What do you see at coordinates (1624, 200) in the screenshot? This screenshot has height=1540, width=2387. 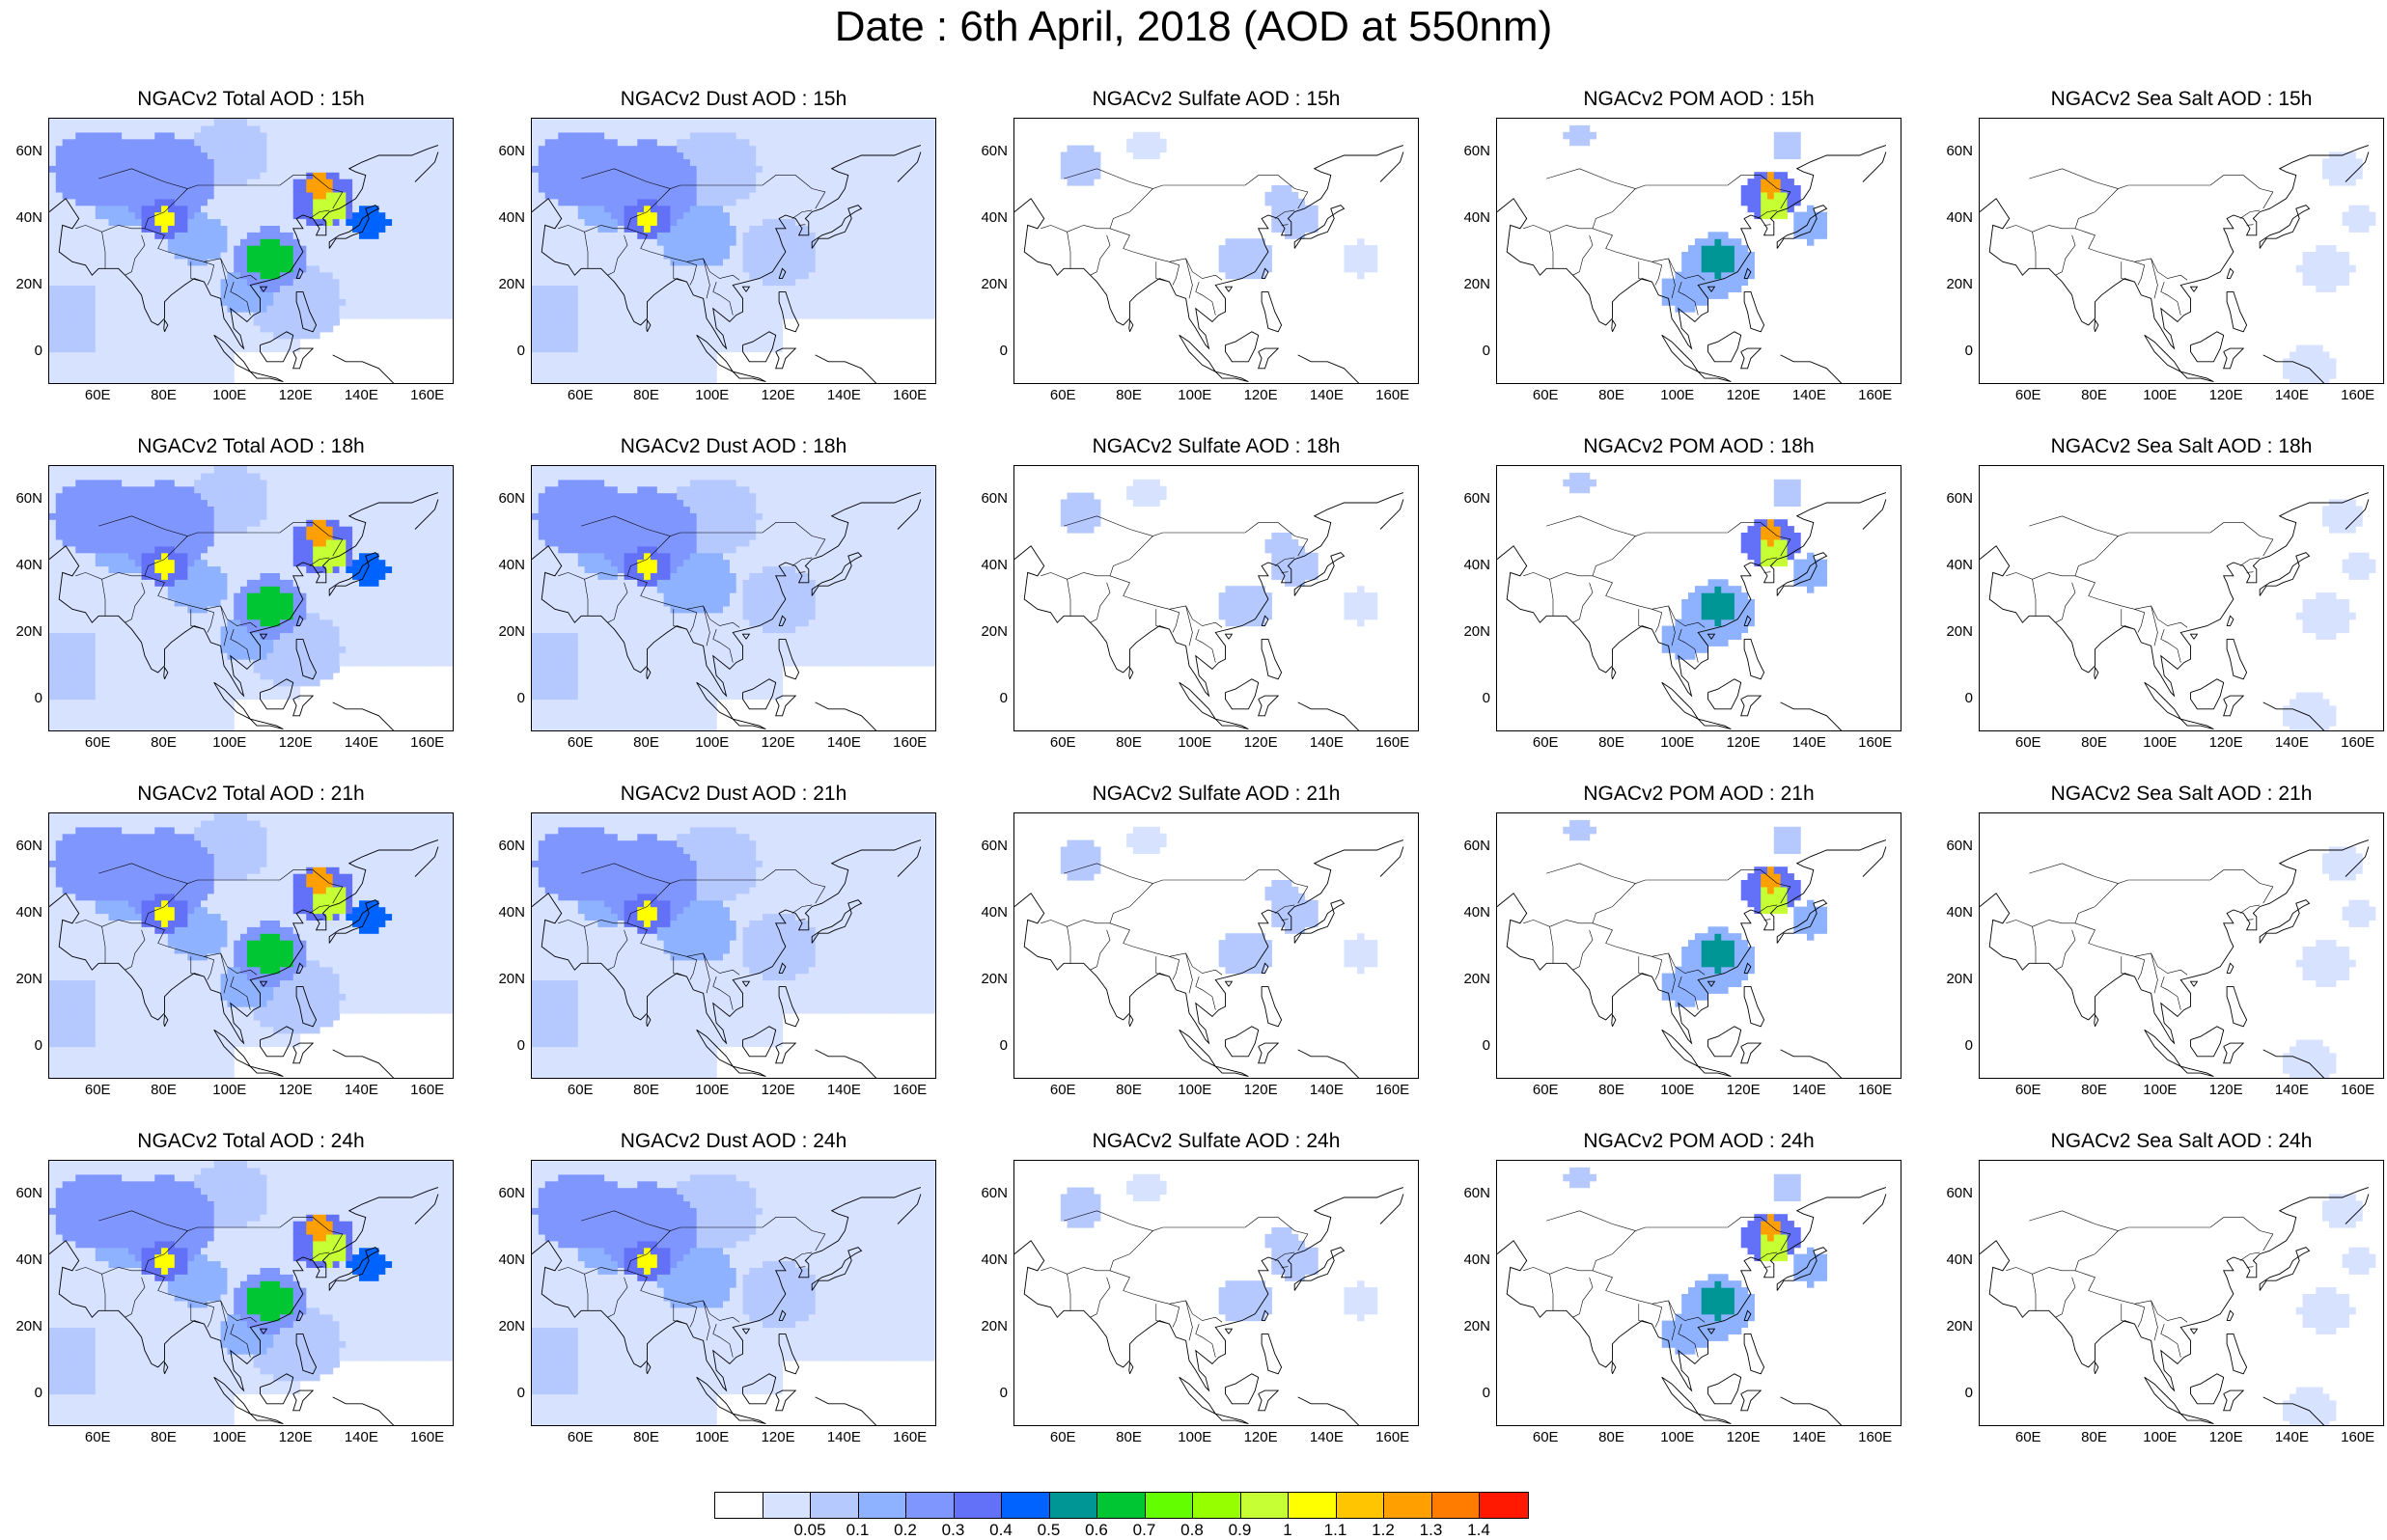 I see `country-border` at bounding box center [1624, 200].